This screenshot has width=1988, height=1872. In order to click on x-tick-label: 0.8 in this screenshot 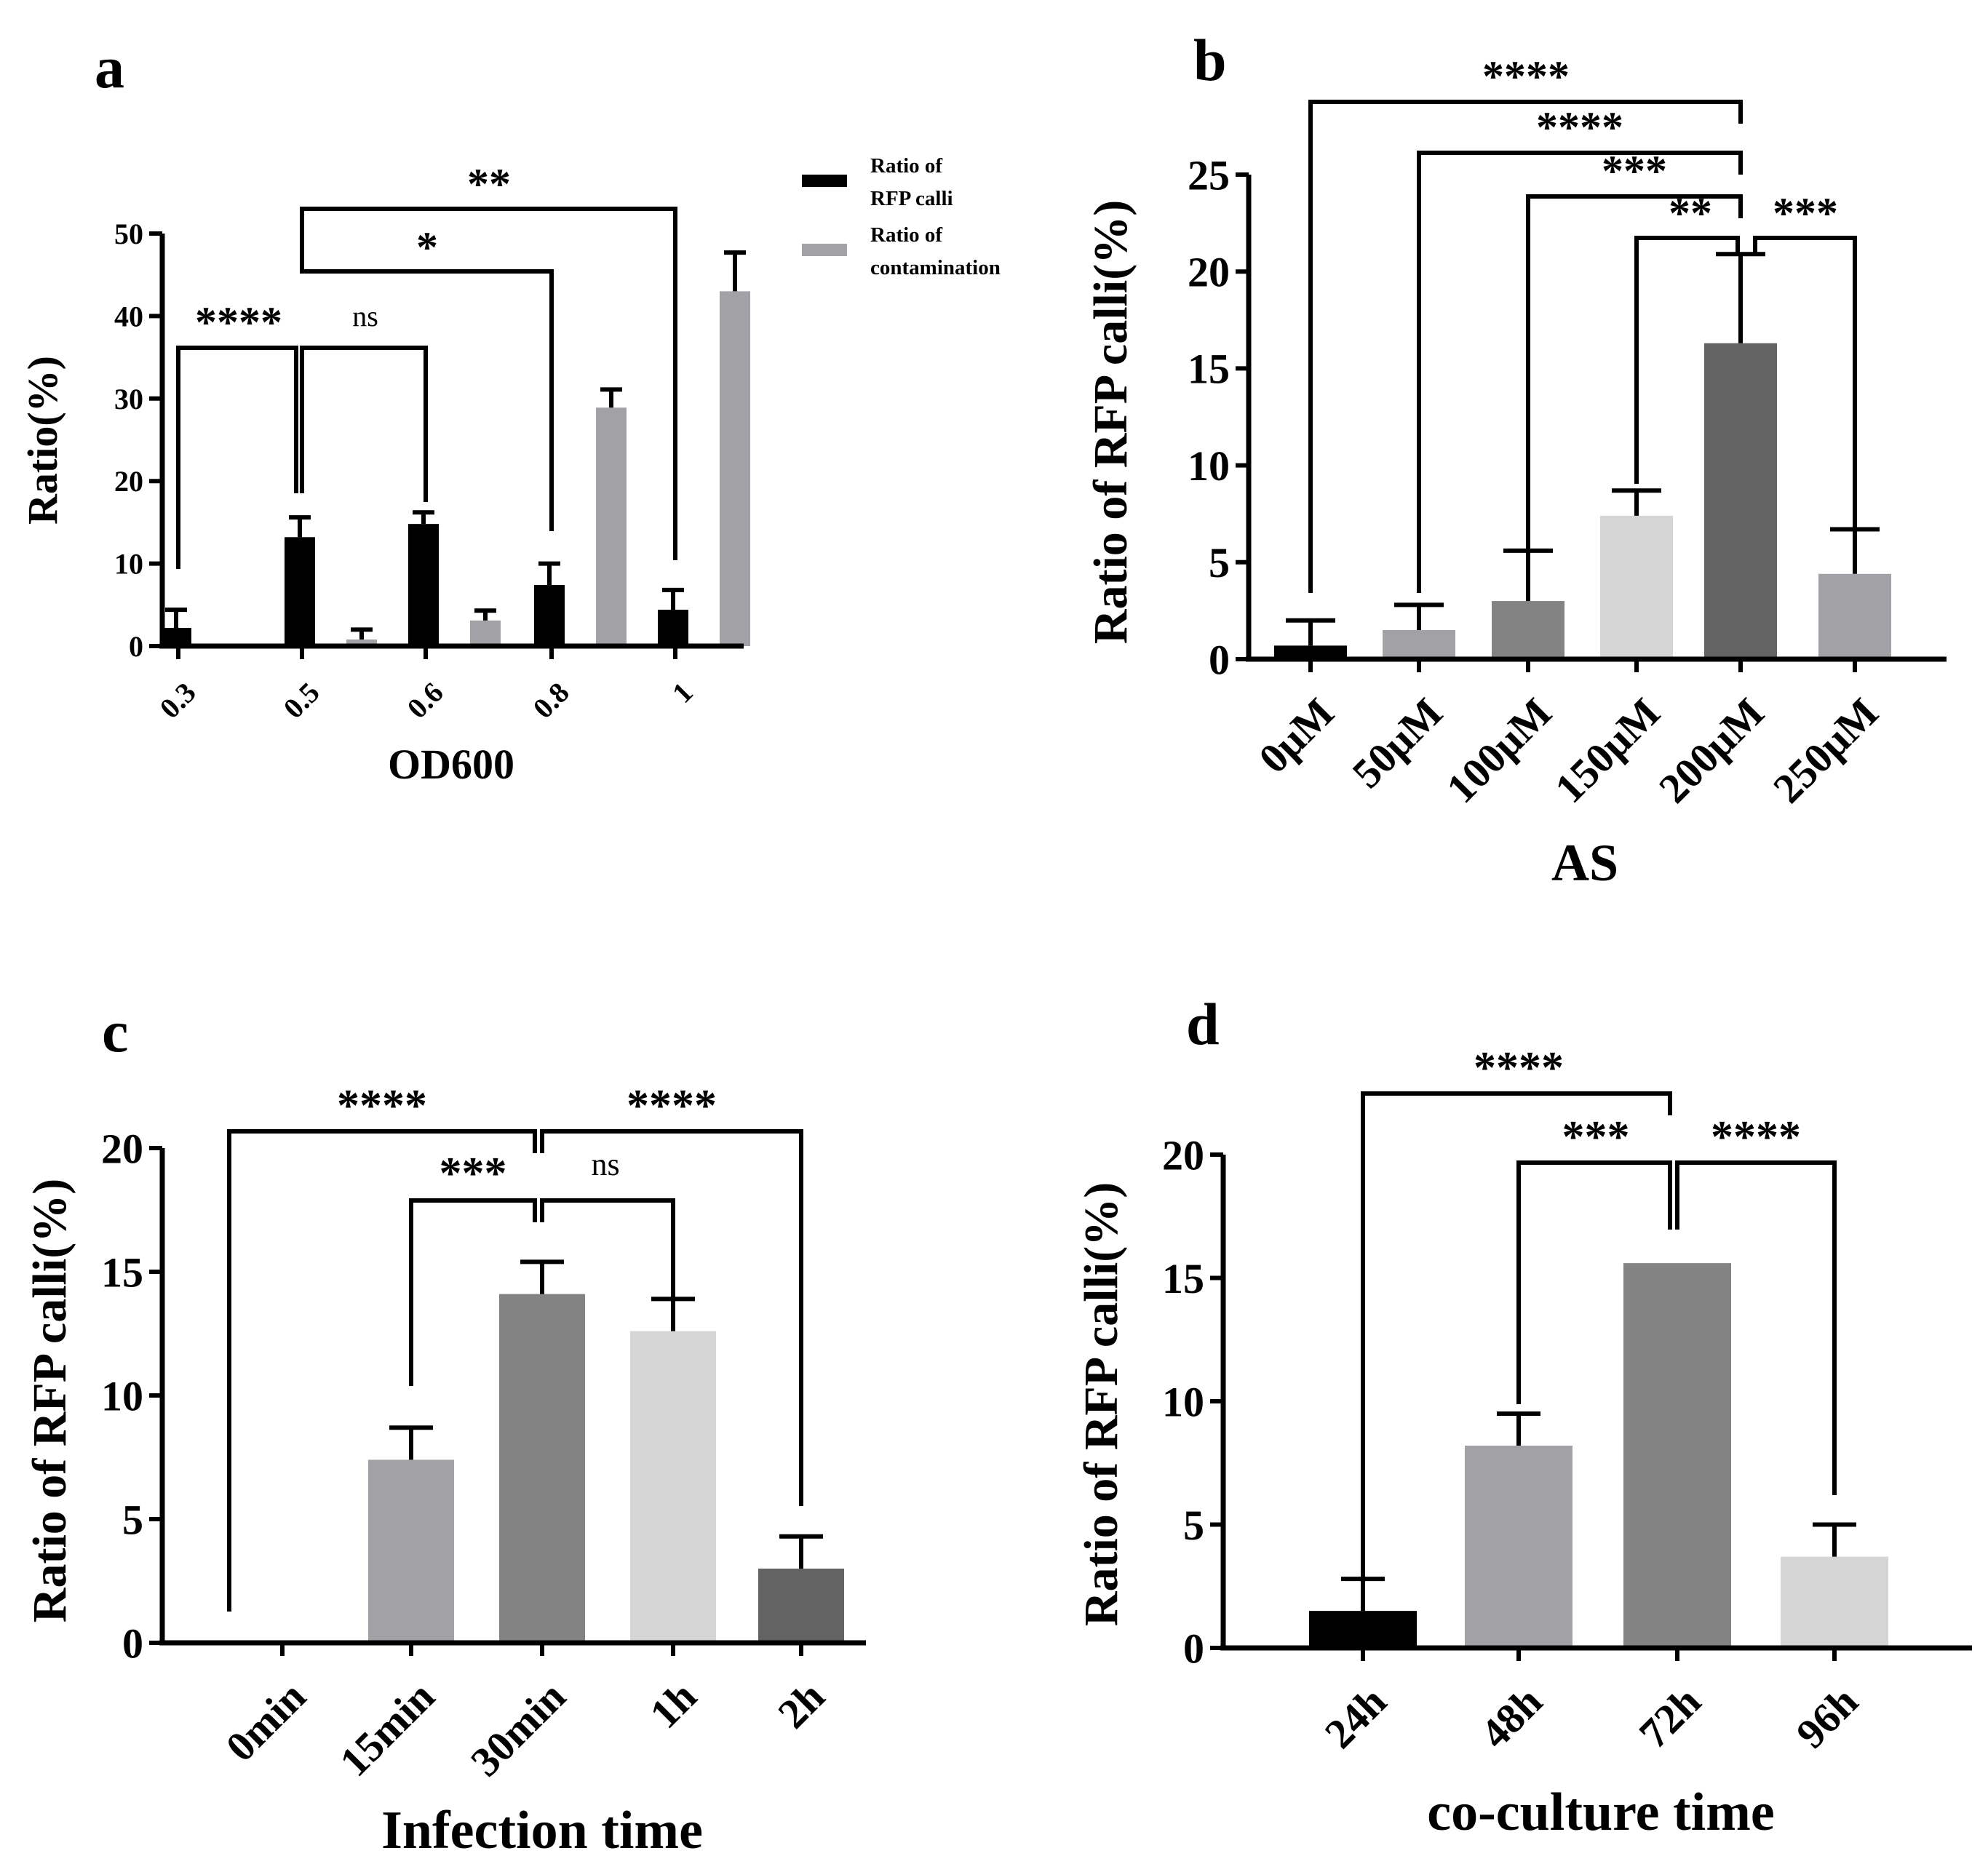, I will do `click(551, 700)`.